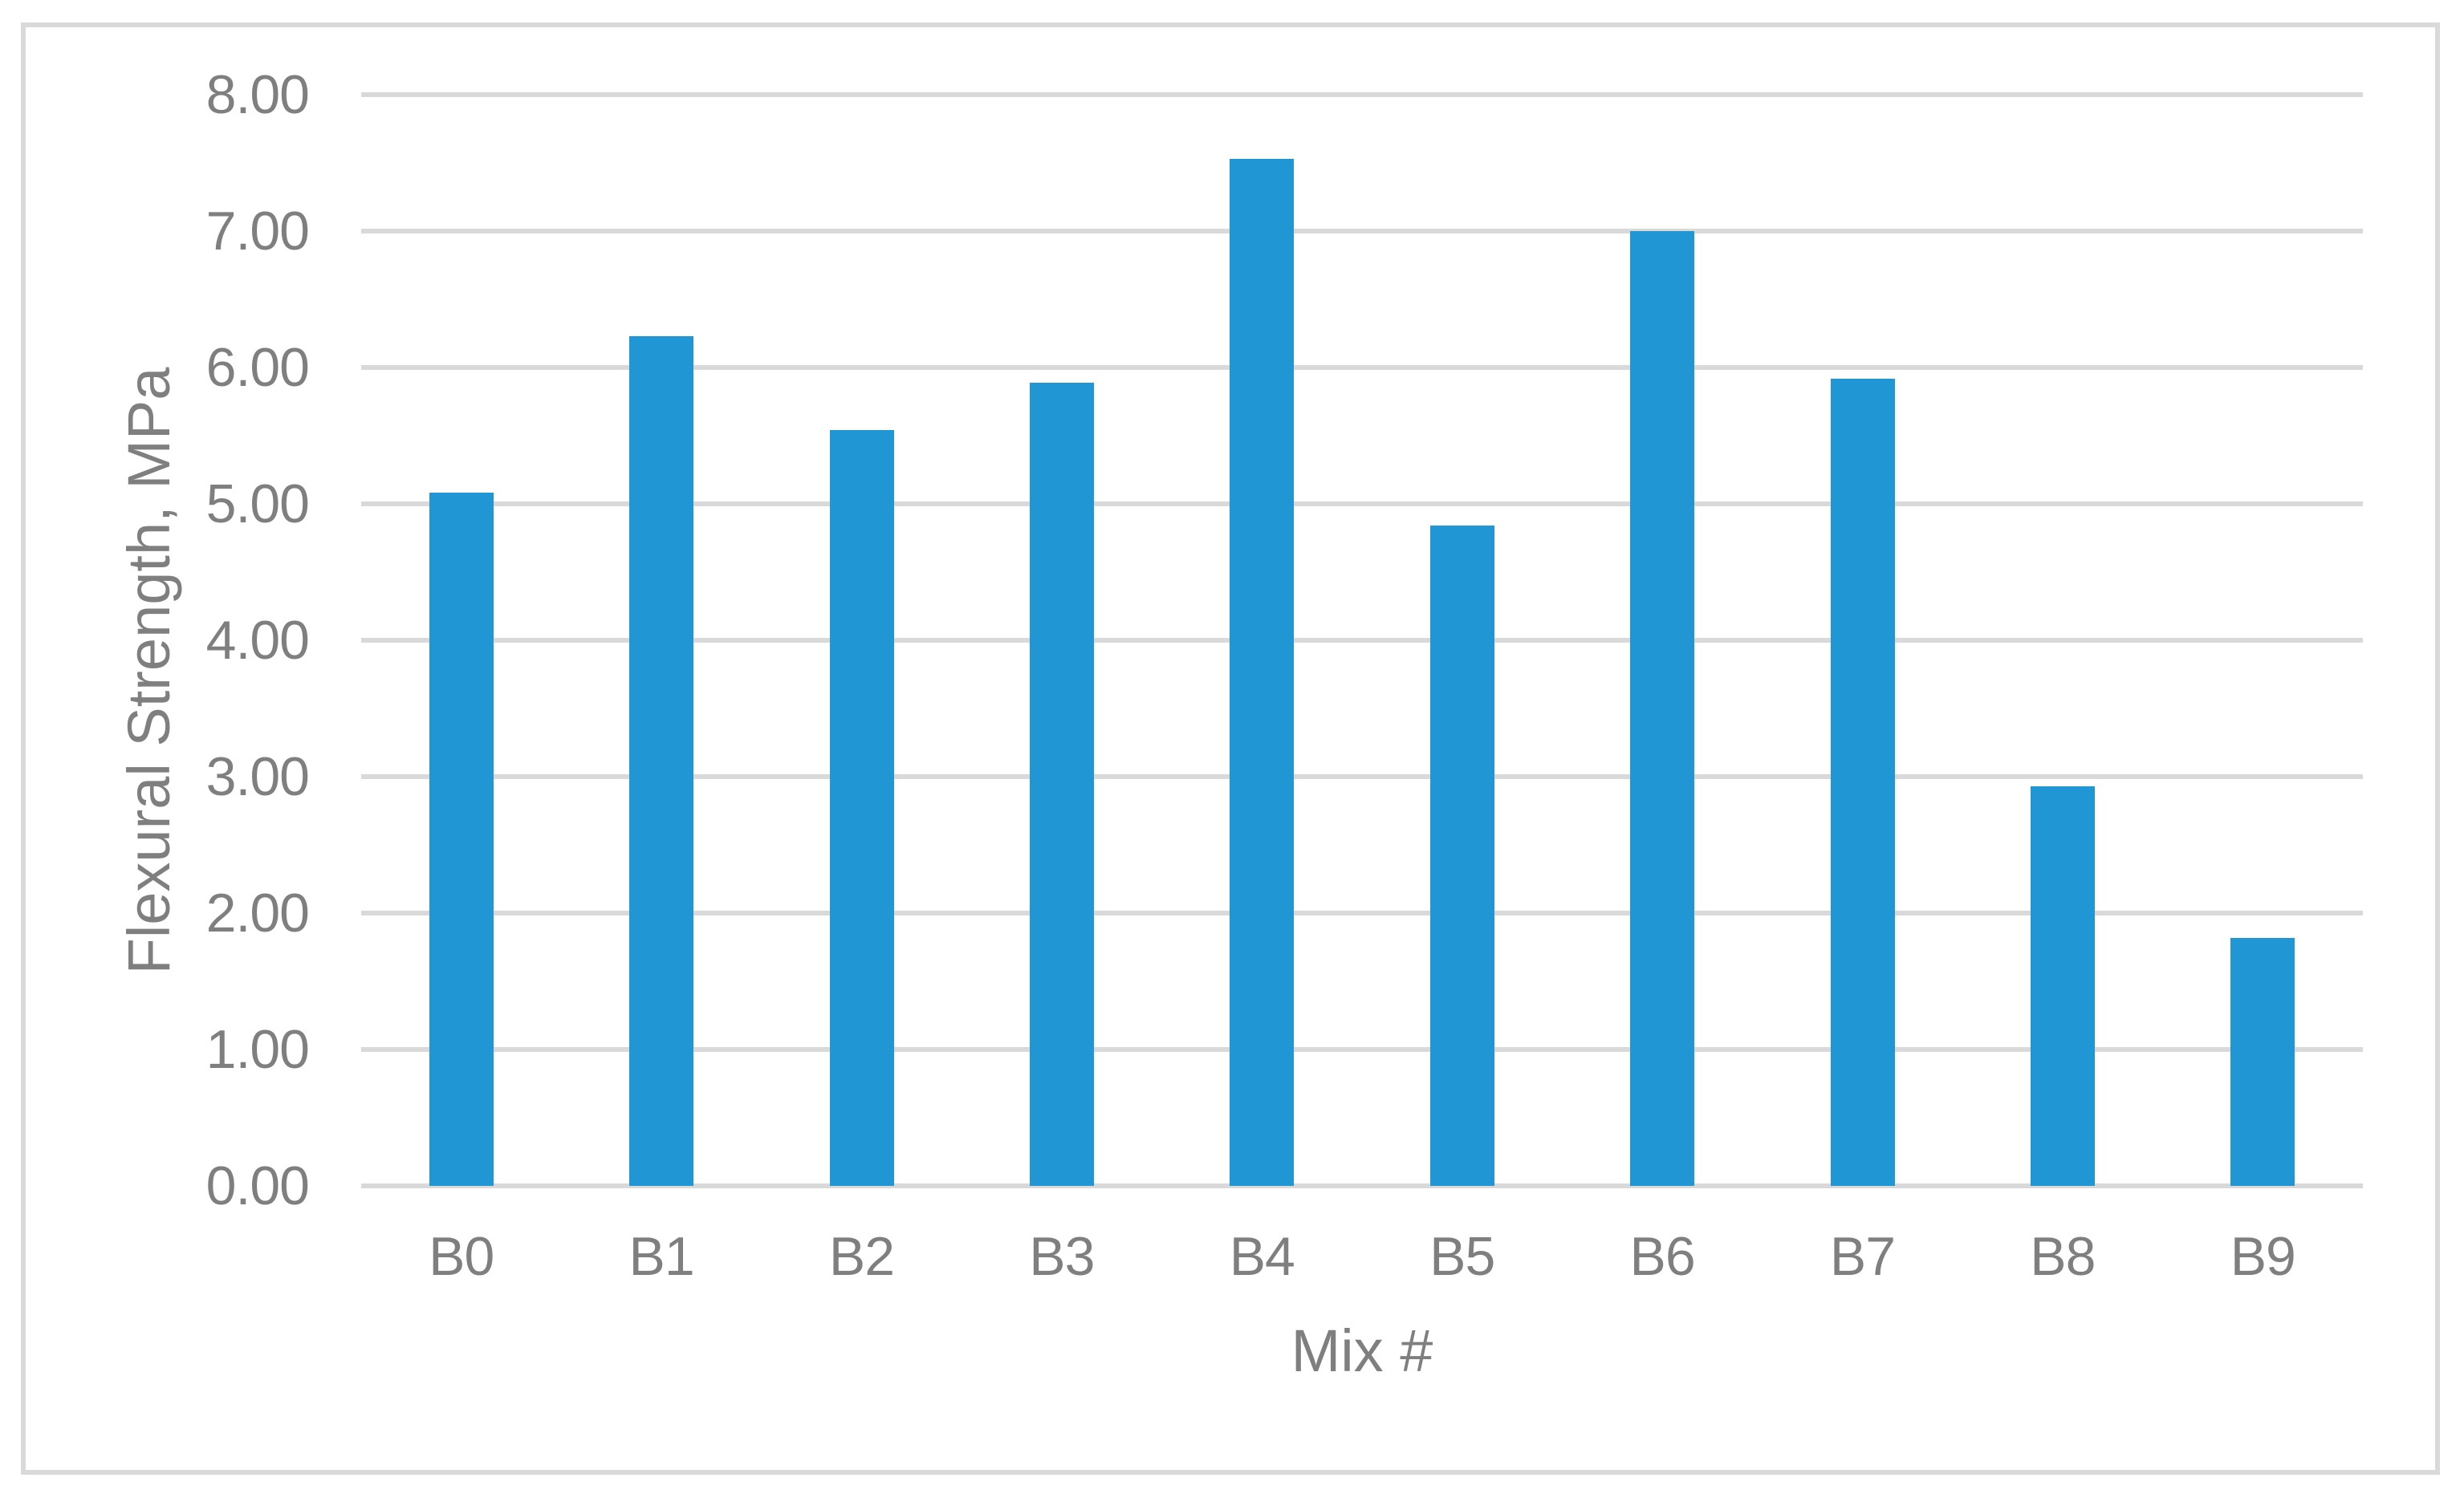 The width and height of the screenshot is (2464, 1502). I want to click on bar-b4, so click(1262, 672).